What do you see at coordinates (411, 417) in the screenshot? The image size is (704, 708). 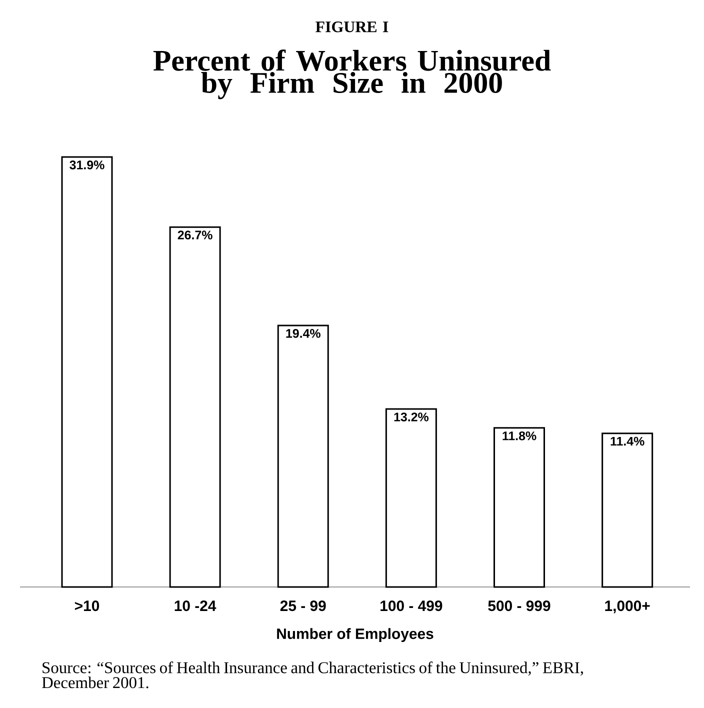 I see `data-label: 13.2%` at bounding box center [411, 417].